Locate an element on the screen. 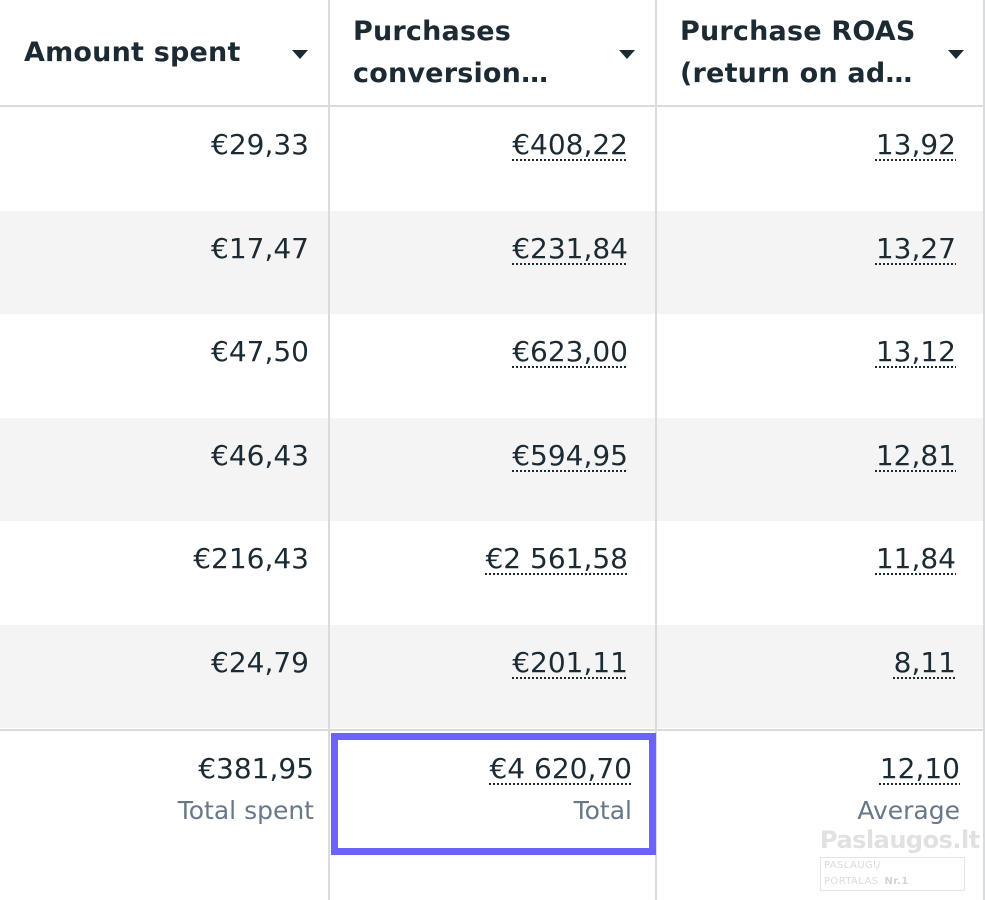  table-row: €24,79 €201,11 8,11 is located at coordinates (492, 676).